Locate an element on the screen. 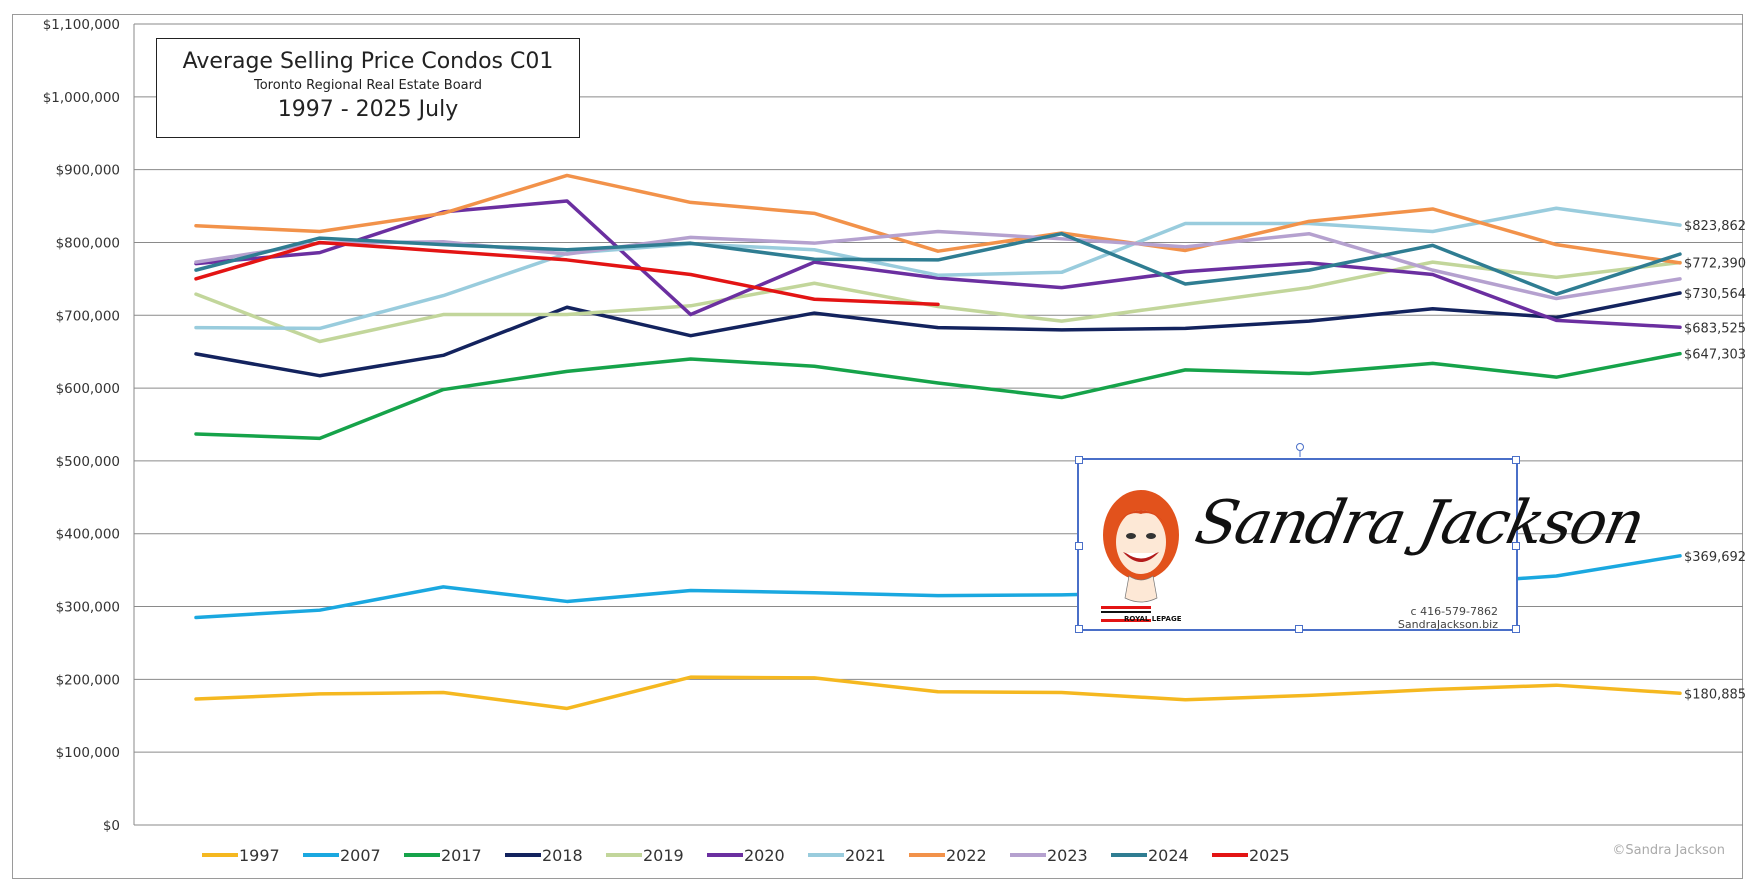 This screenshot has width=1755, height=889. legend-label: 2024 is located at coordinates (1168, 855).